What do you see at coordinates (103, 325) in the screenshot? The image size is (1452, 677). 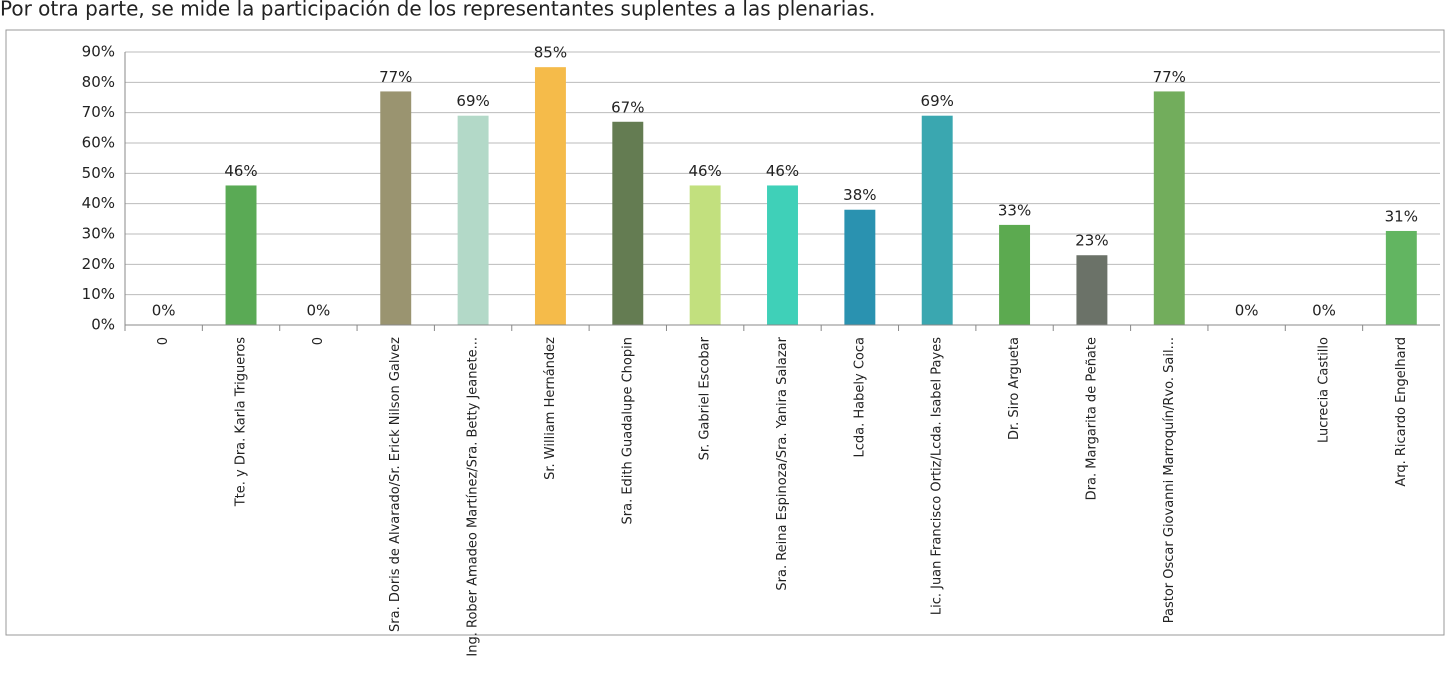 I see `y-tick-label: 0%` at bounding box center [103, 325].